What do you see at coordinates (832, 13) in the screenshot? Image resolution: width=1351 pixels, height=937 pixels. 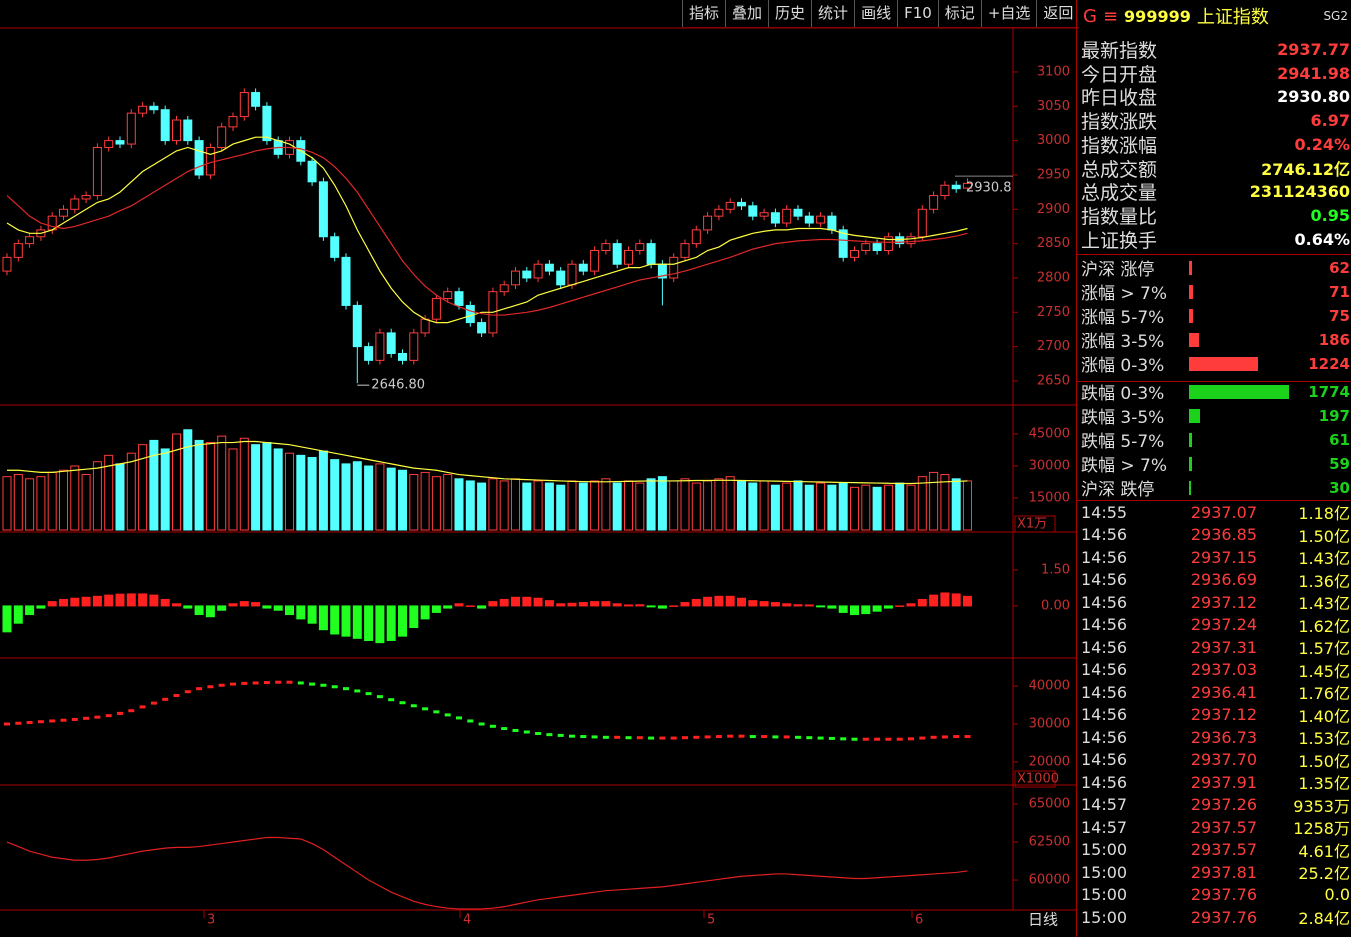 I see `toolbar-button: 统计` at bounding box center [832, 13].